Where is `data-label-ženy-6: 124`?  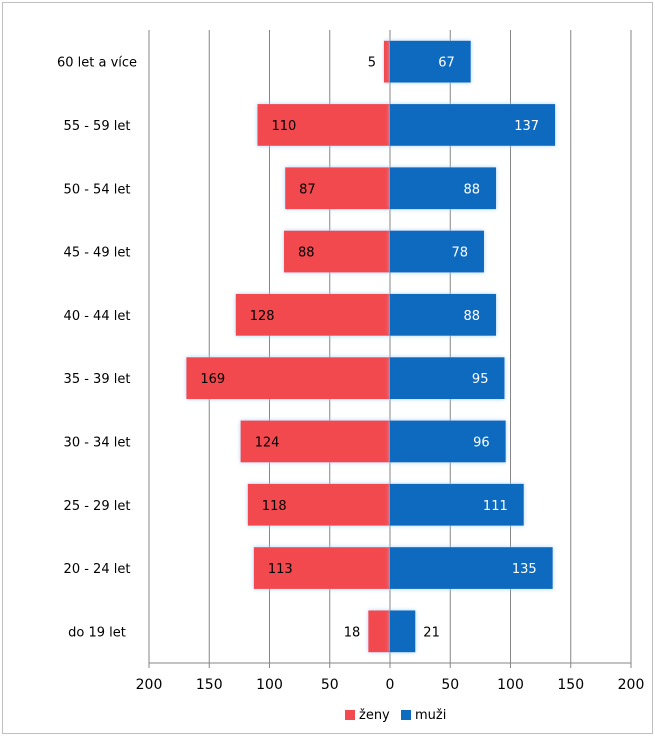
data-label-ženy-6: 124 is located at coordinates (267, 442).